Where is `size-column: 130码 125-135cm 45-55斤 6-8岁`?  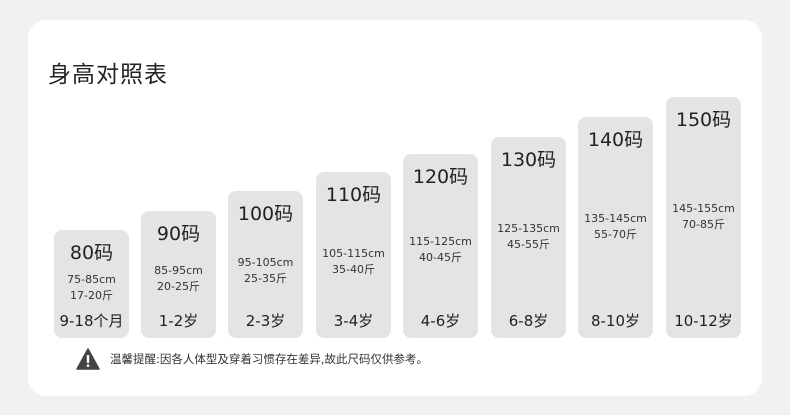 size-column: 130码 125-135cm 45-55斤 6-8岁 is located at coordinates (528, 237).